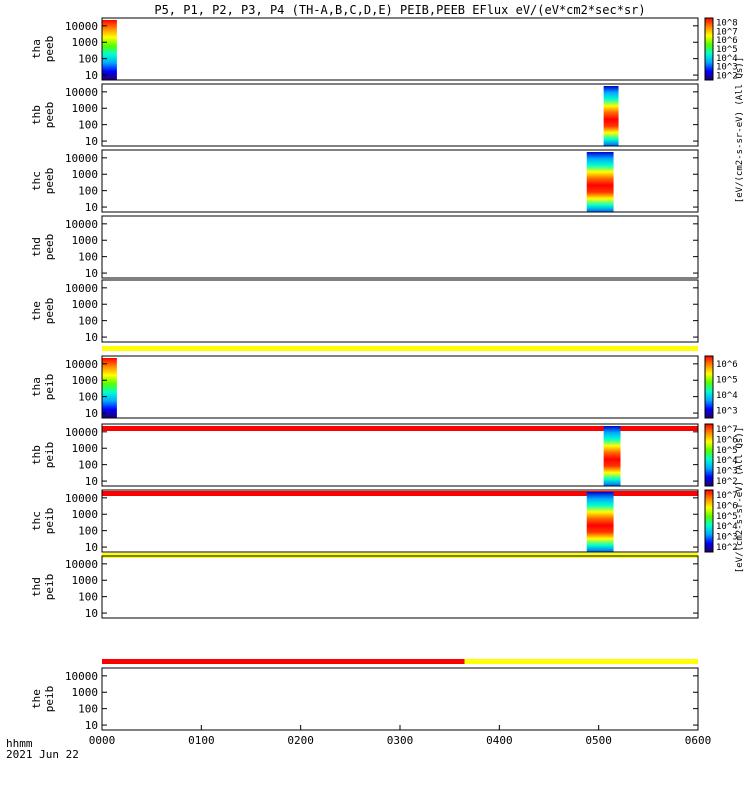 This screenshot has width=750, height=800. I want to click on x-tick-label: 0300, so click(400, 740).